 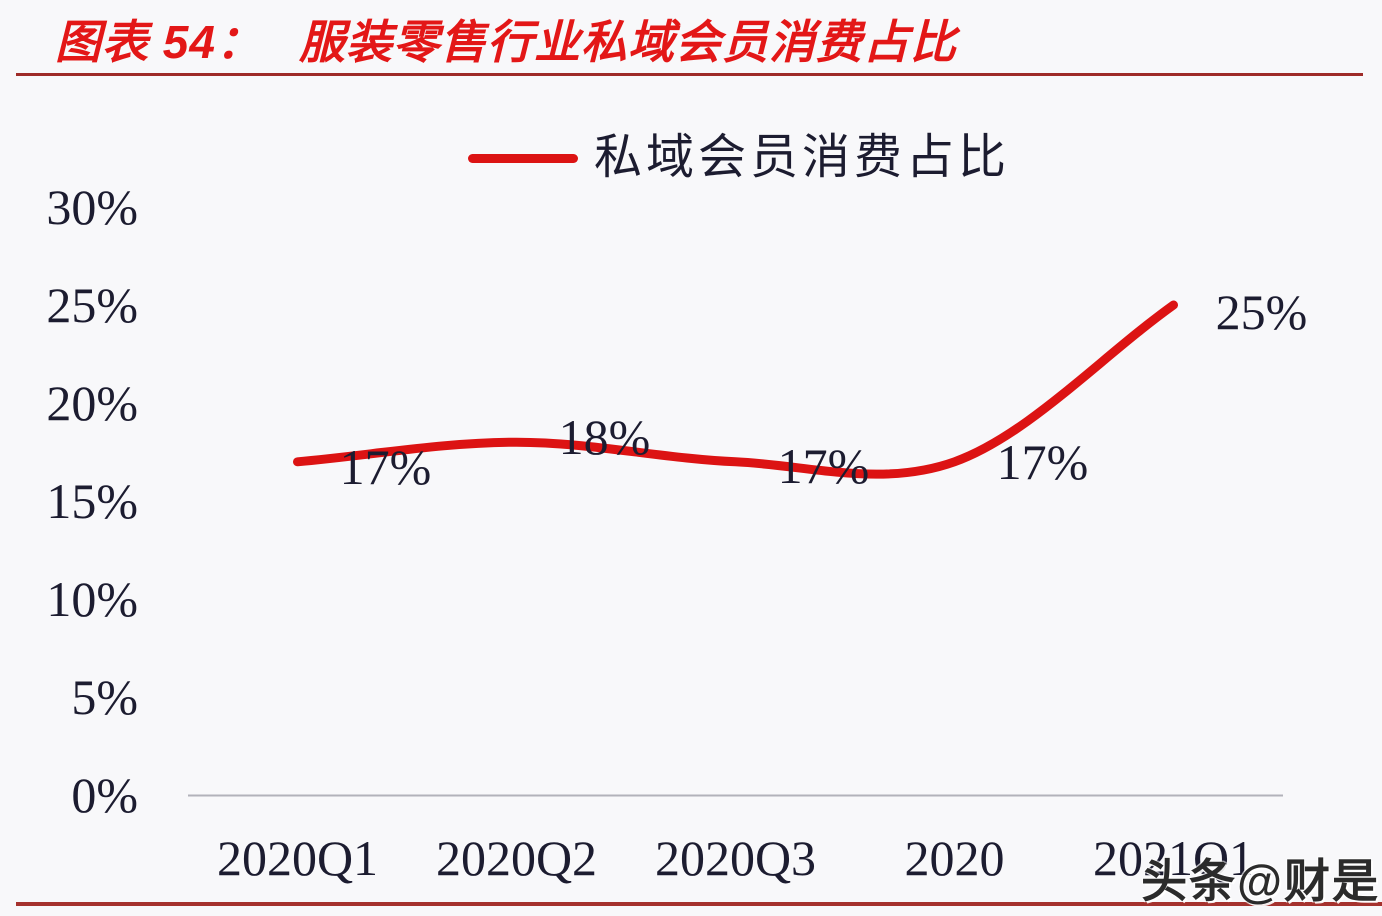 I want to click on x-category-label: 2020, so click(x=954, y=858).